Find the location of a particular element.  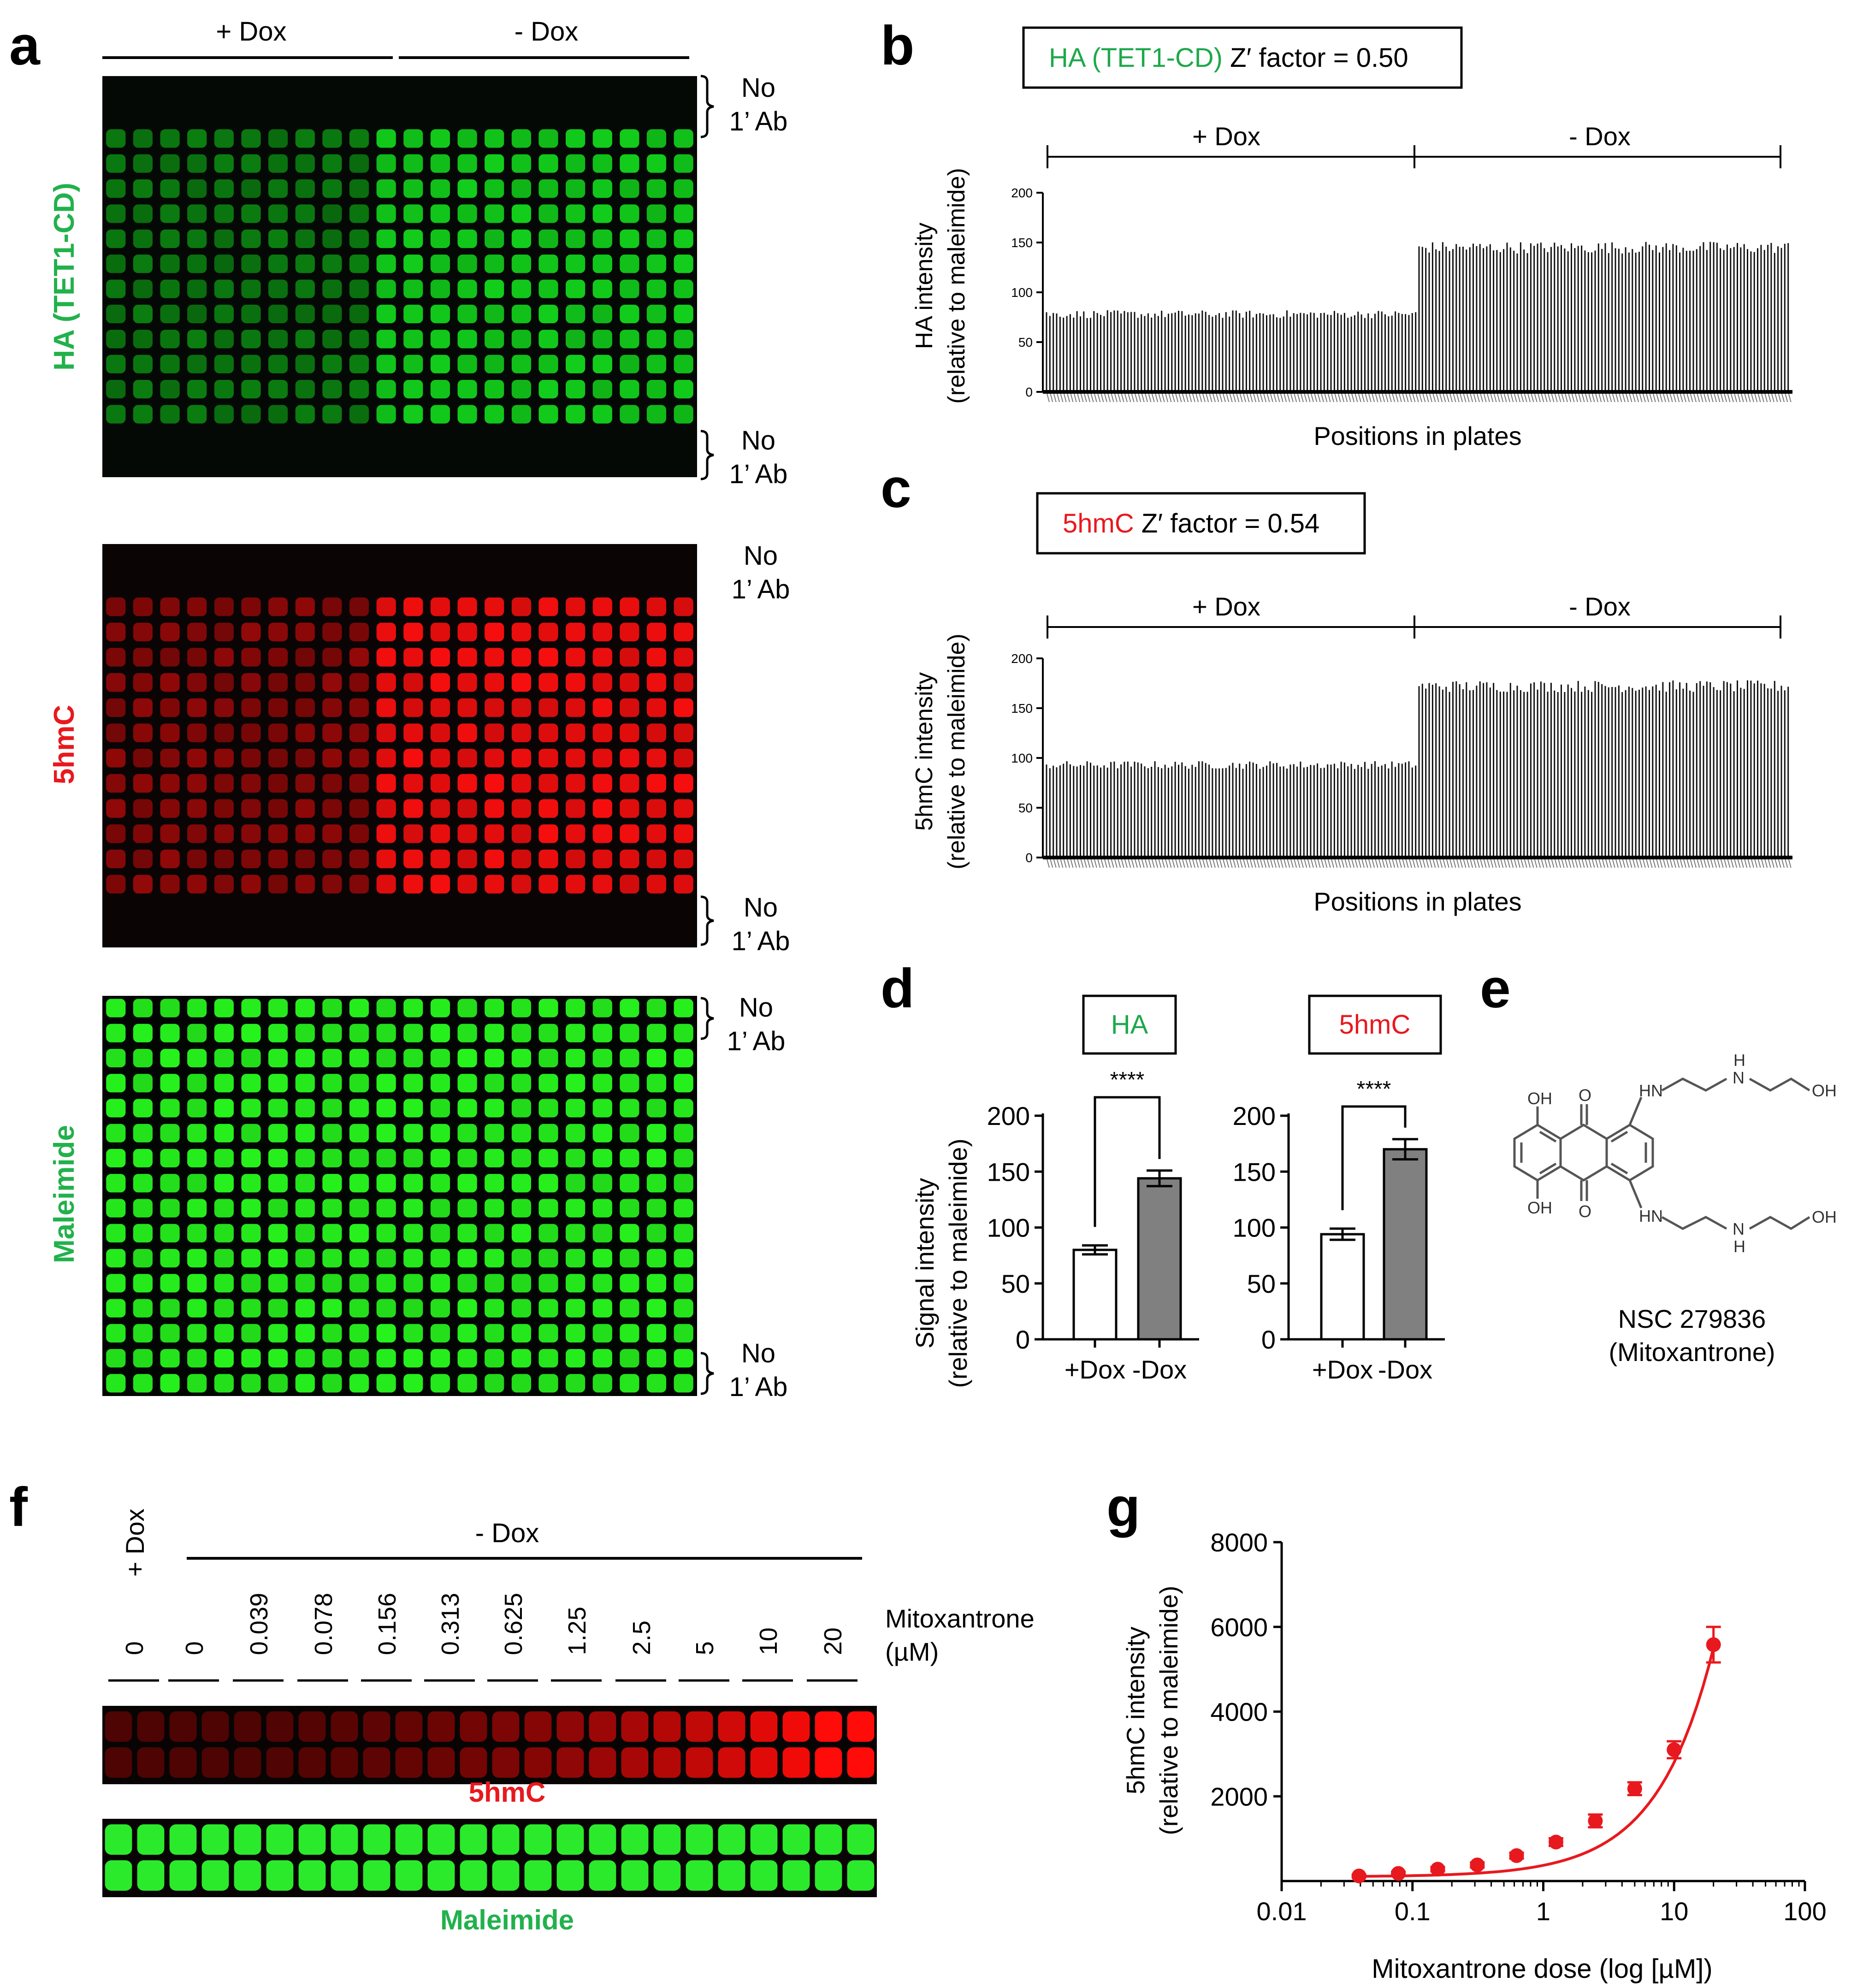

panel-b-bracket is located at coordinates (1414, 156).